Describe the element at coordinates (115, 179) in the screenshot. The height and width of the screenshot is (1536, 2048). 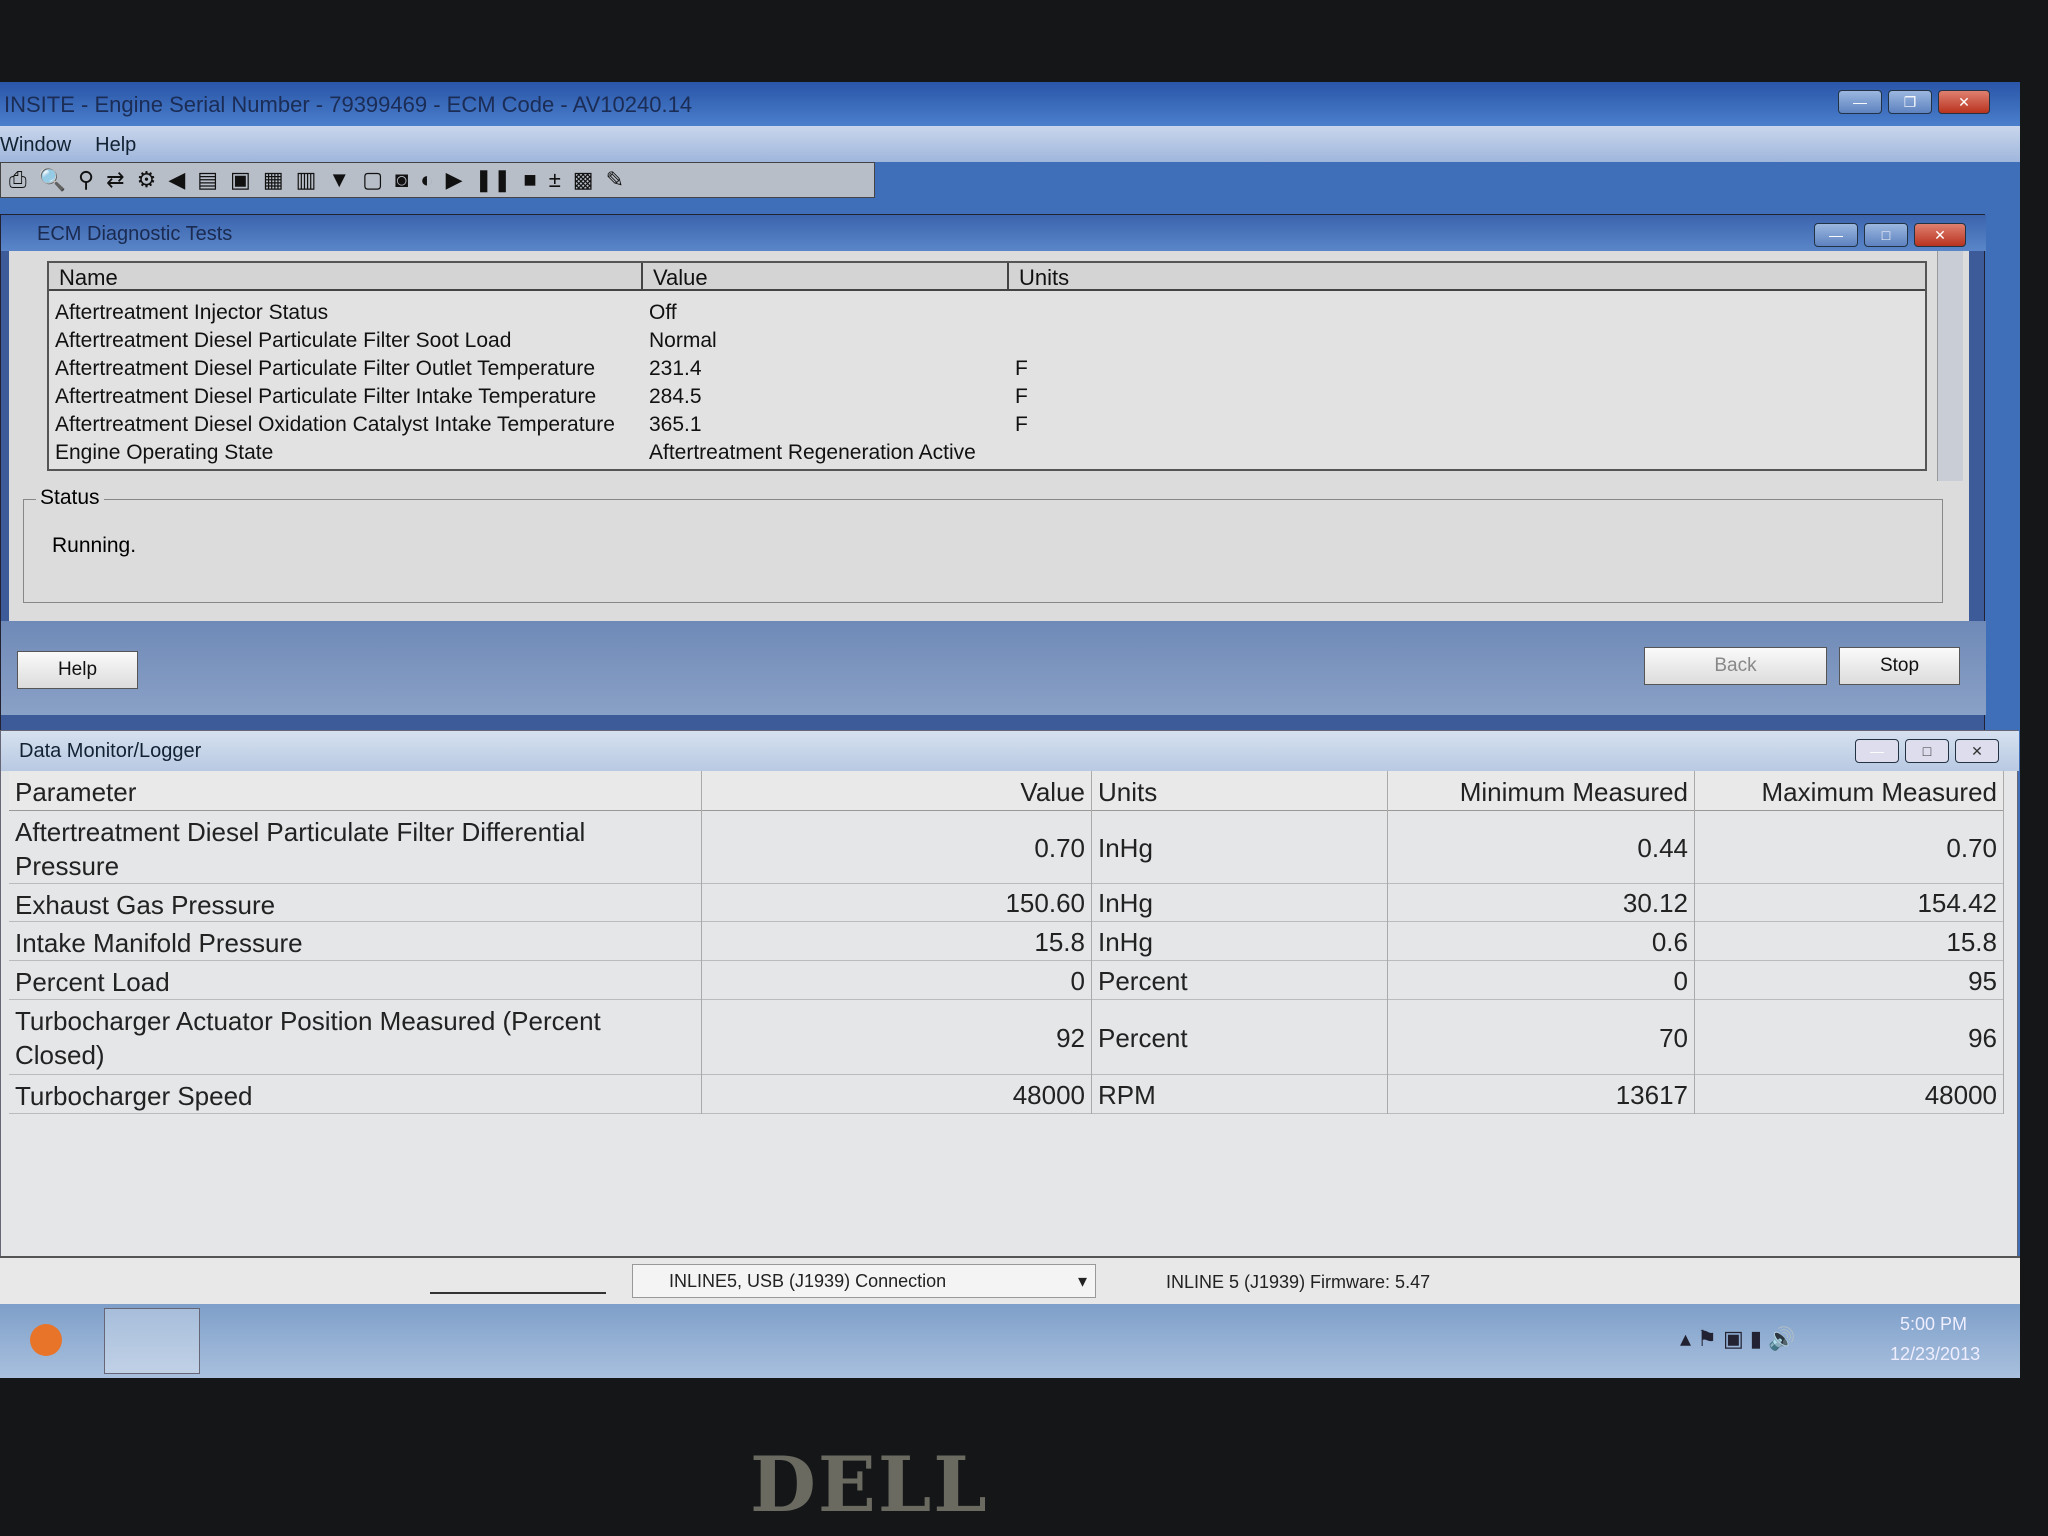
I see `import-icon: ⇄` at that location.